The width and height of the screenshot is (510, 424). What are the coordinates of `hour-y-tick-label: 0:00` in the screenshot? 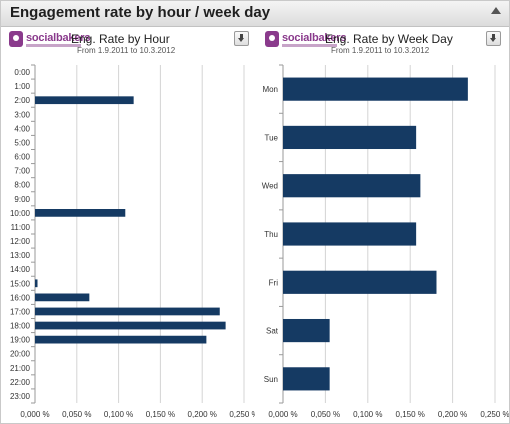 It's located at (22, 72).